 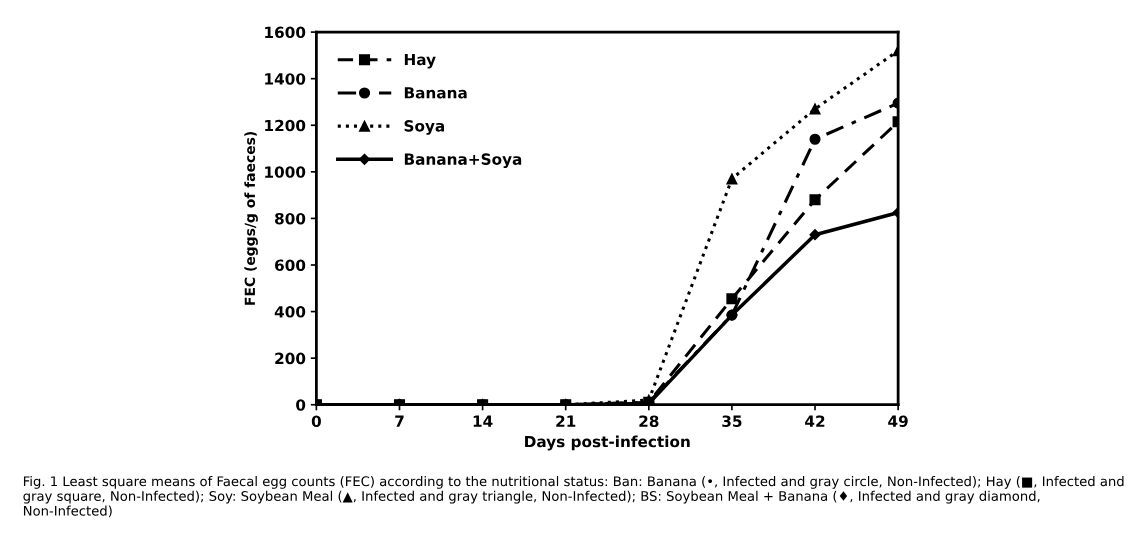 What do you see at coordinates (732, 421) in the screenshot?
I see `x-tick-label: 35` at bounding box center [732, 421].